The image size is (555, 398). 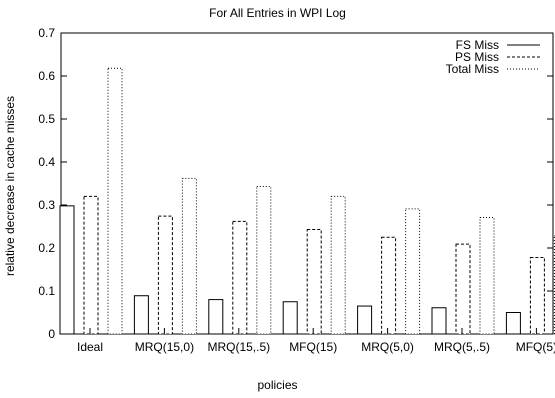 I want to click on x-axis-label: policies, so click(x=277, y=385).